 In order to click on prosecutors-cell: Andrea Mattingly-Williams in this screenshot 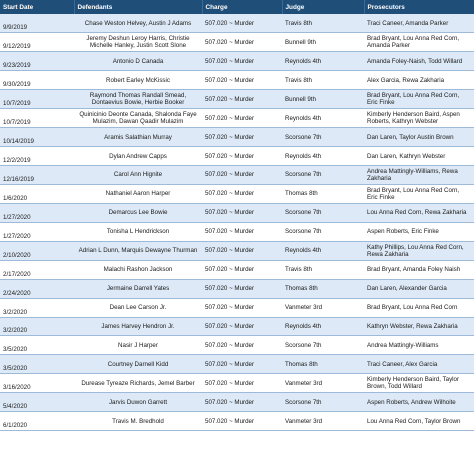, I will do `click(419, 345)`.